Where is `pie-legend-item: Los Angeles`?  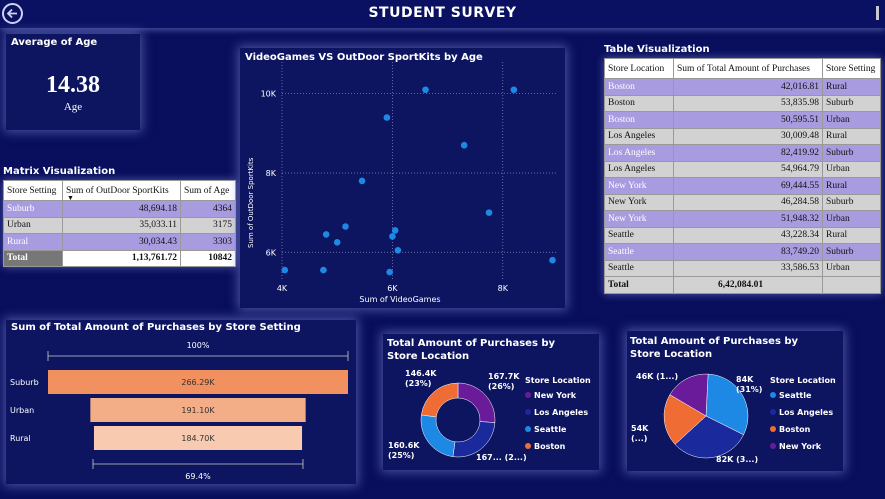
pie-legend-item: Los Angeles is located at coordinates (801, 412).